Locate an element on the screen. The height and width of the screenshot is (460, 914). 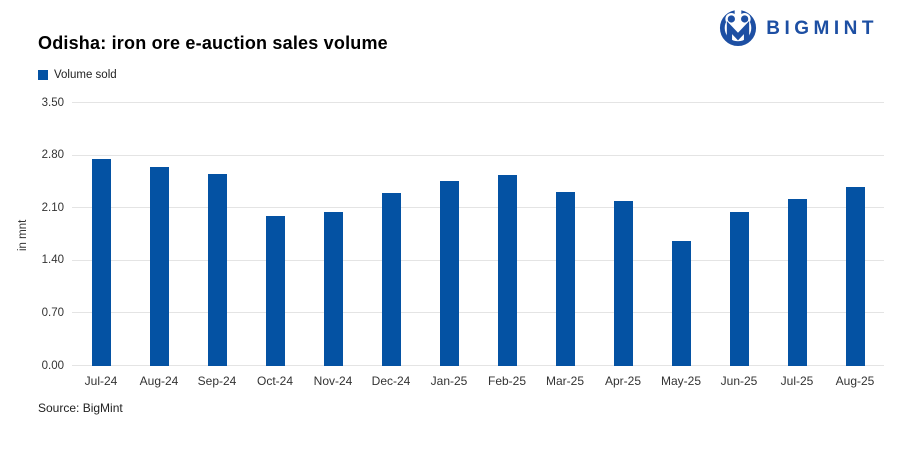
bar-slot: Feb-25 is located at coordinates (507, 245).